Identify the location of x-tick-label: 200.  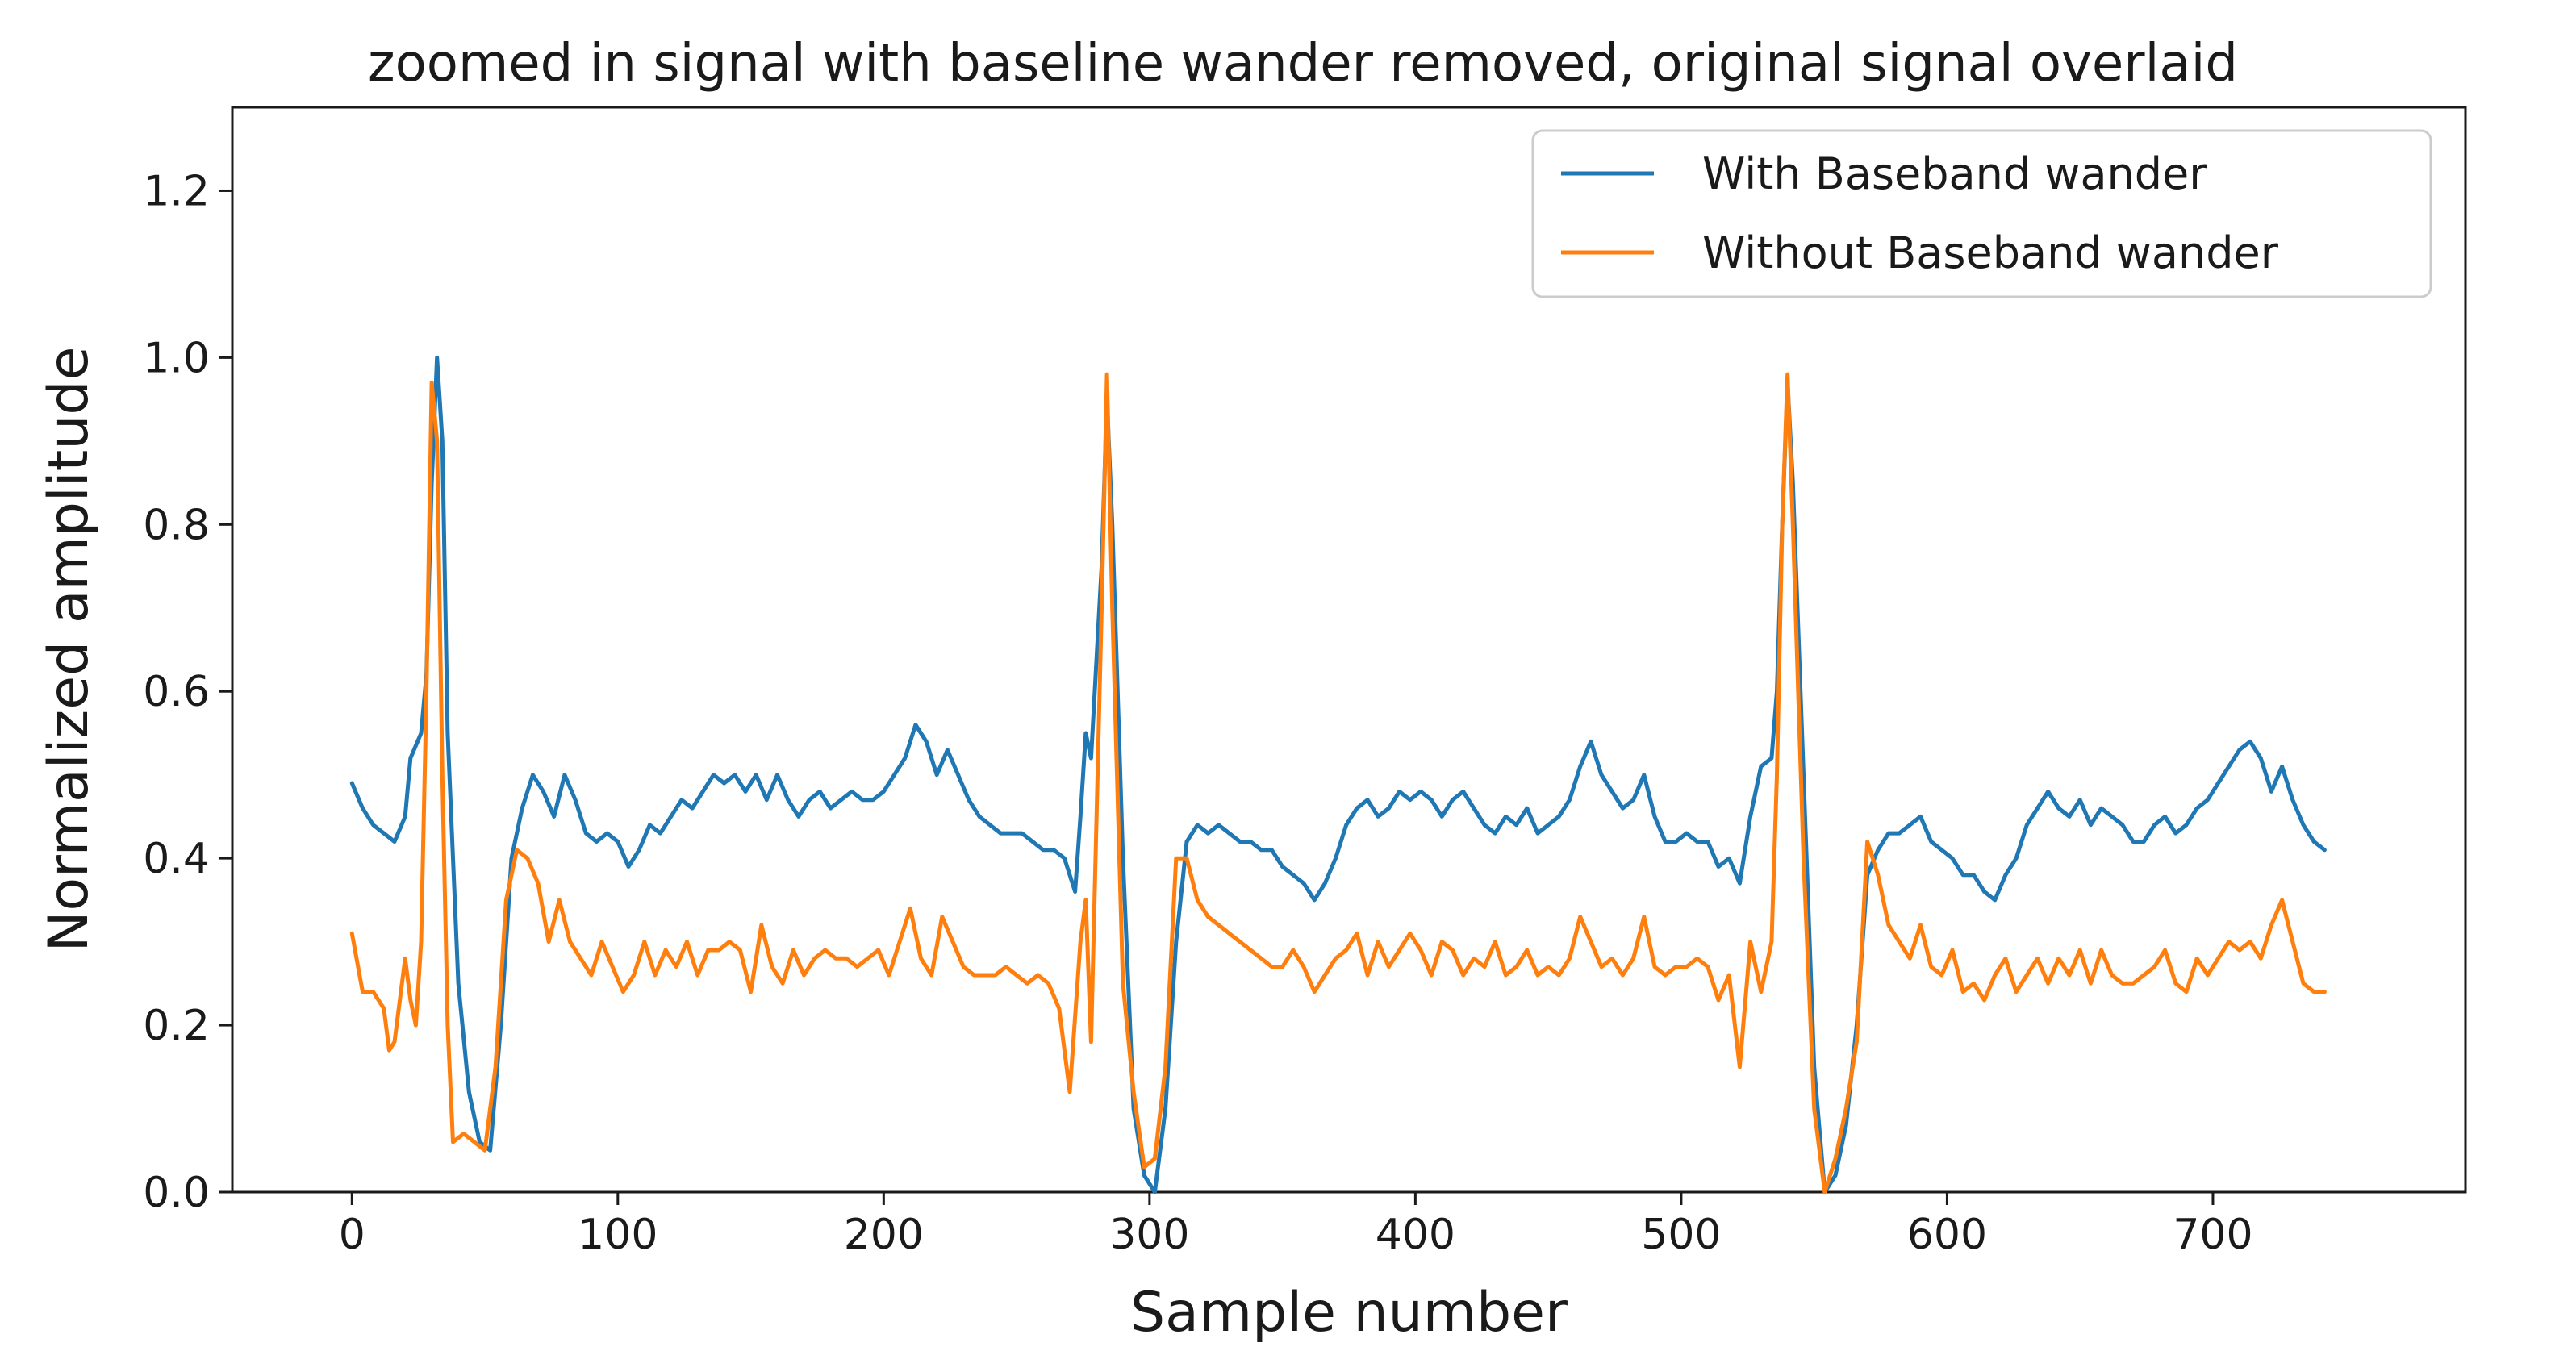
(884, 1235).